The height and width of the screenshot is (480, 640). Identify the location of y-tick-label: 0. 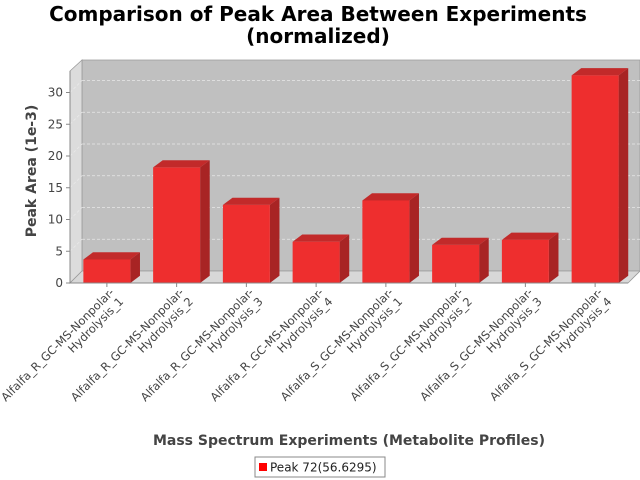
(59, 283).